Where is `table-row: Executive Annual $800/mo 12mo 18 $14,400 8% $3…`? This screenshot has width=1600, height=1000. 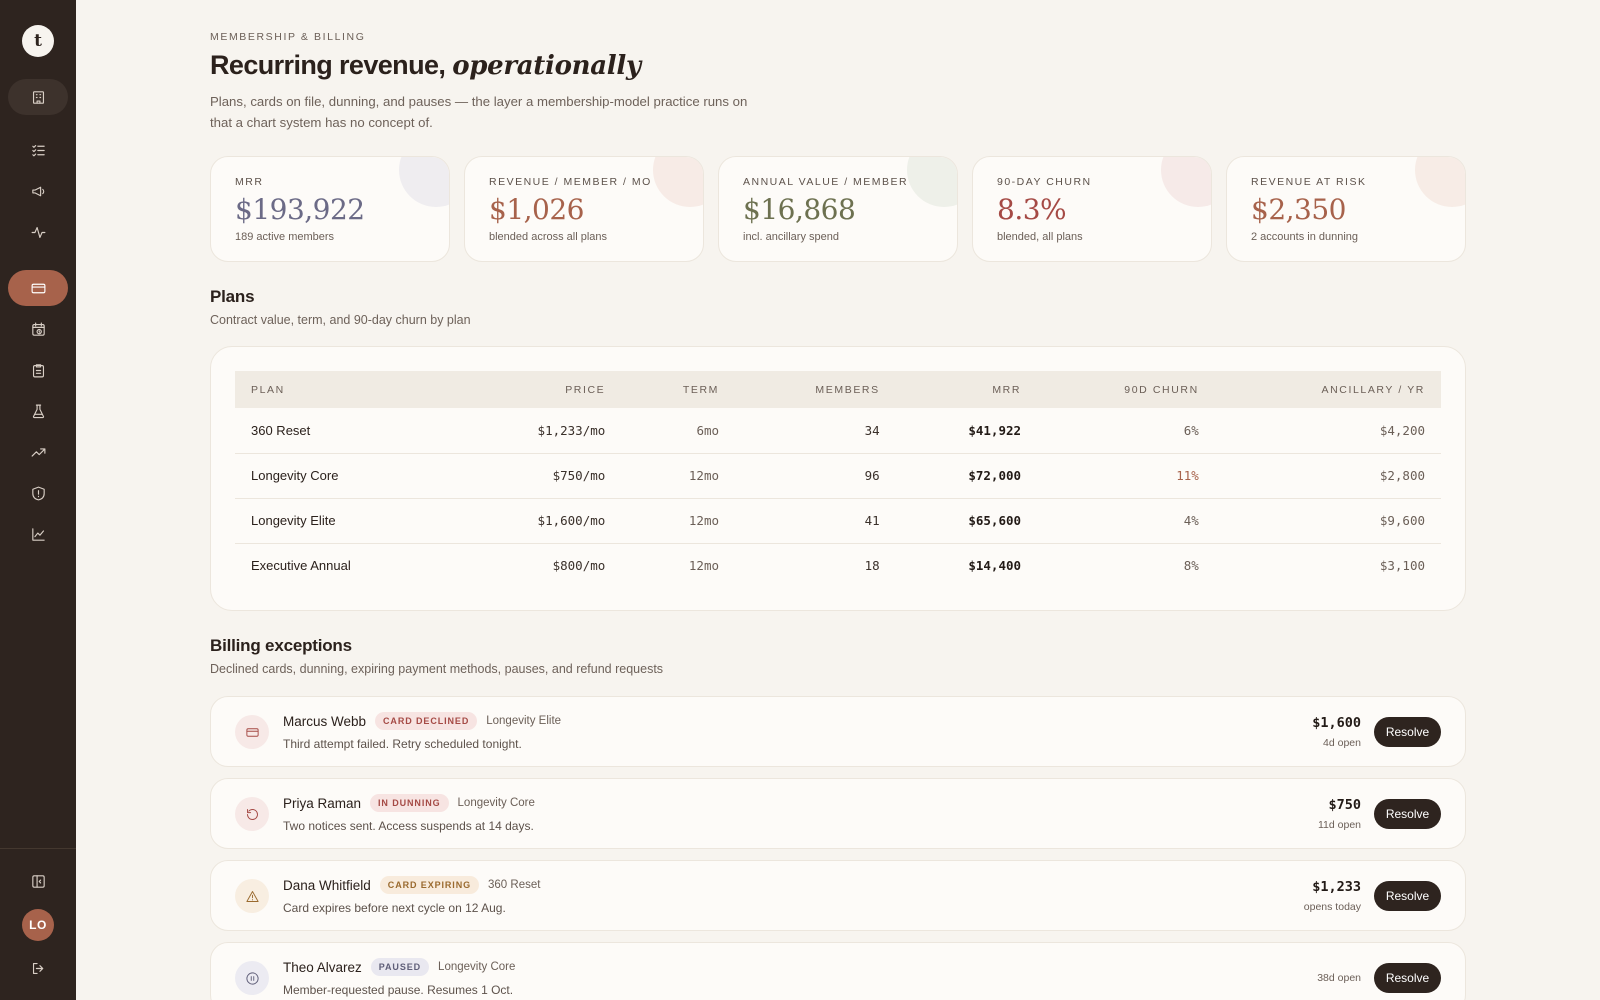 table-row: Executive Annual $800/mo 12mo 18 $14,400 8% $3… is located at coordinates (838, 565).